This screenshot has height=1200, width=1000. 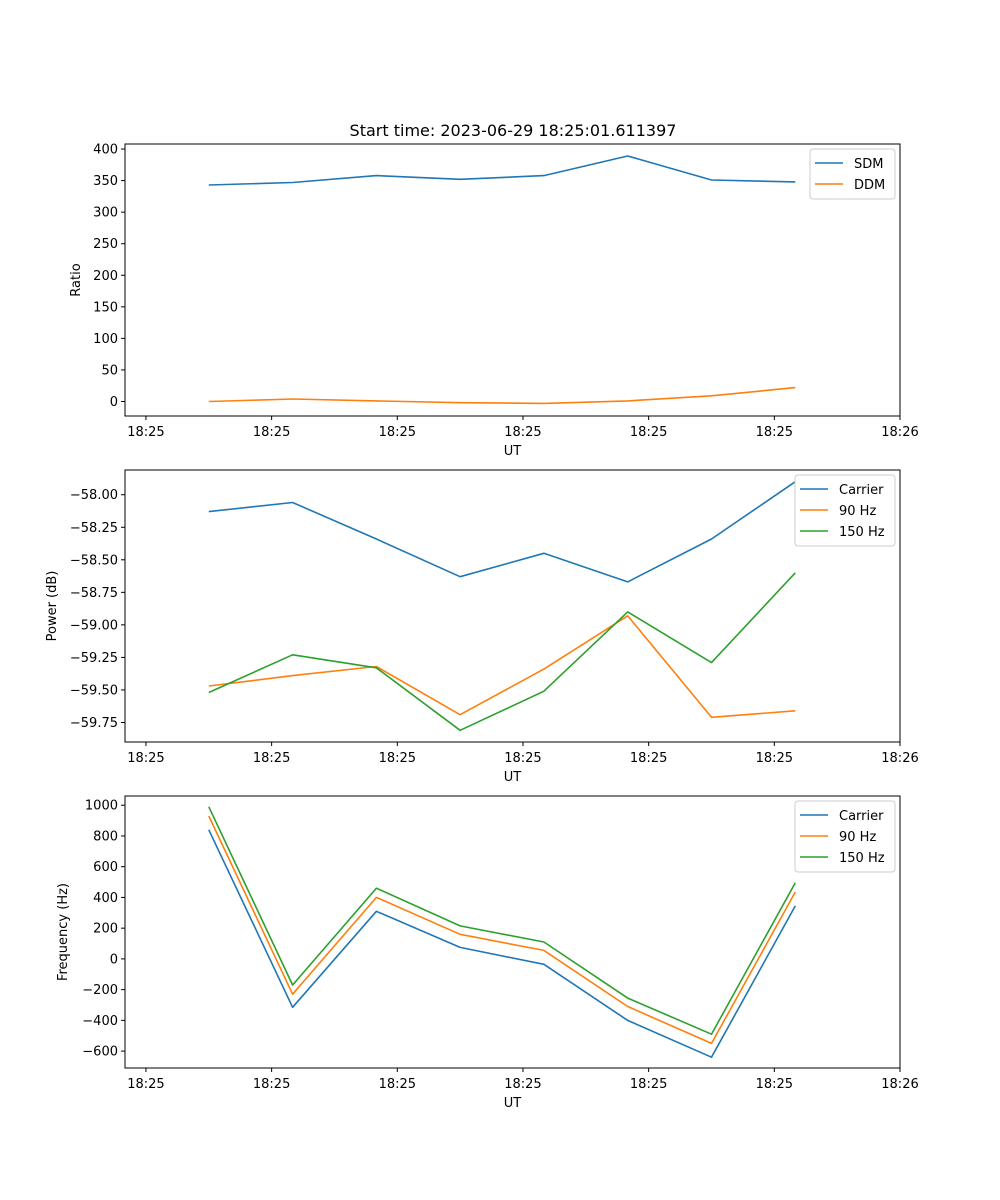 I want to click on y-tick-label: −59.75, so click(x=94, y=723).